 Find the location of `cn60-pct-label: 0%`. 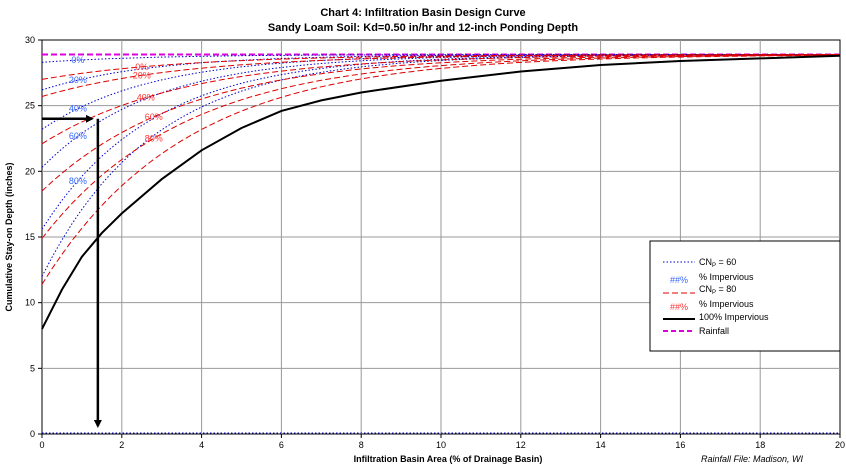

cn60-pct-label: 0% is located at coordinates (77, 60).